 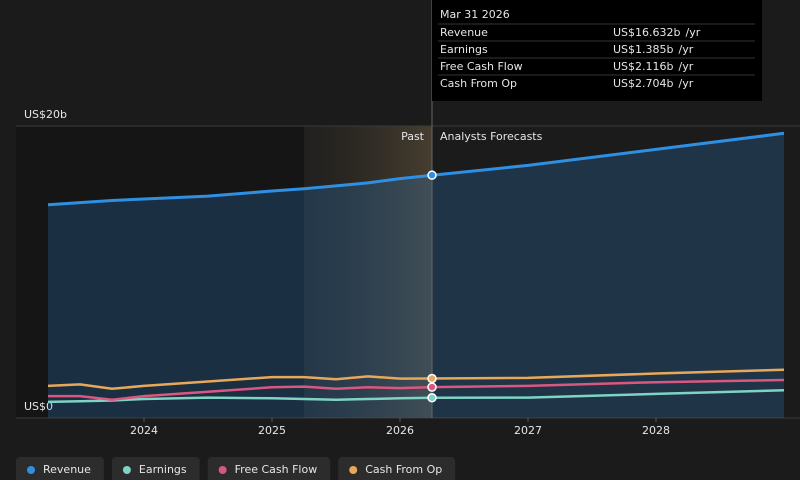 What do you see at coordinates (643, 83) in the screenshot?
I see `tooltip-value: US$2.704b` at bounding box center [643, 83].